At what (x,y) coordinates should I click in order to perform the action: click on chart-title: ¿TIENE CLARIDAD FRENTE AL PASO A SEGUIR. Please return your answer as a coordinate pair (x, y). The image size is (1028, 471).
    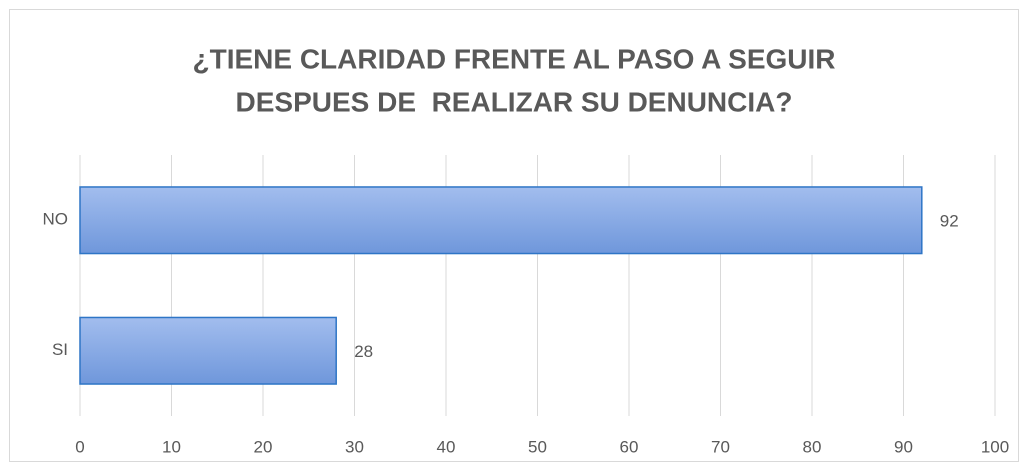
    Looking at the image, I should click on (514, 58).